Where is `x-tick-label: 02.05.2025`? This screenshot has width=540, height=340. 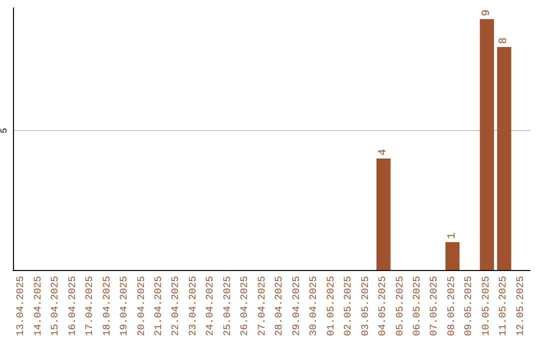
x-tick-label: 02.05.2025 is located at coordinates (349, 306).